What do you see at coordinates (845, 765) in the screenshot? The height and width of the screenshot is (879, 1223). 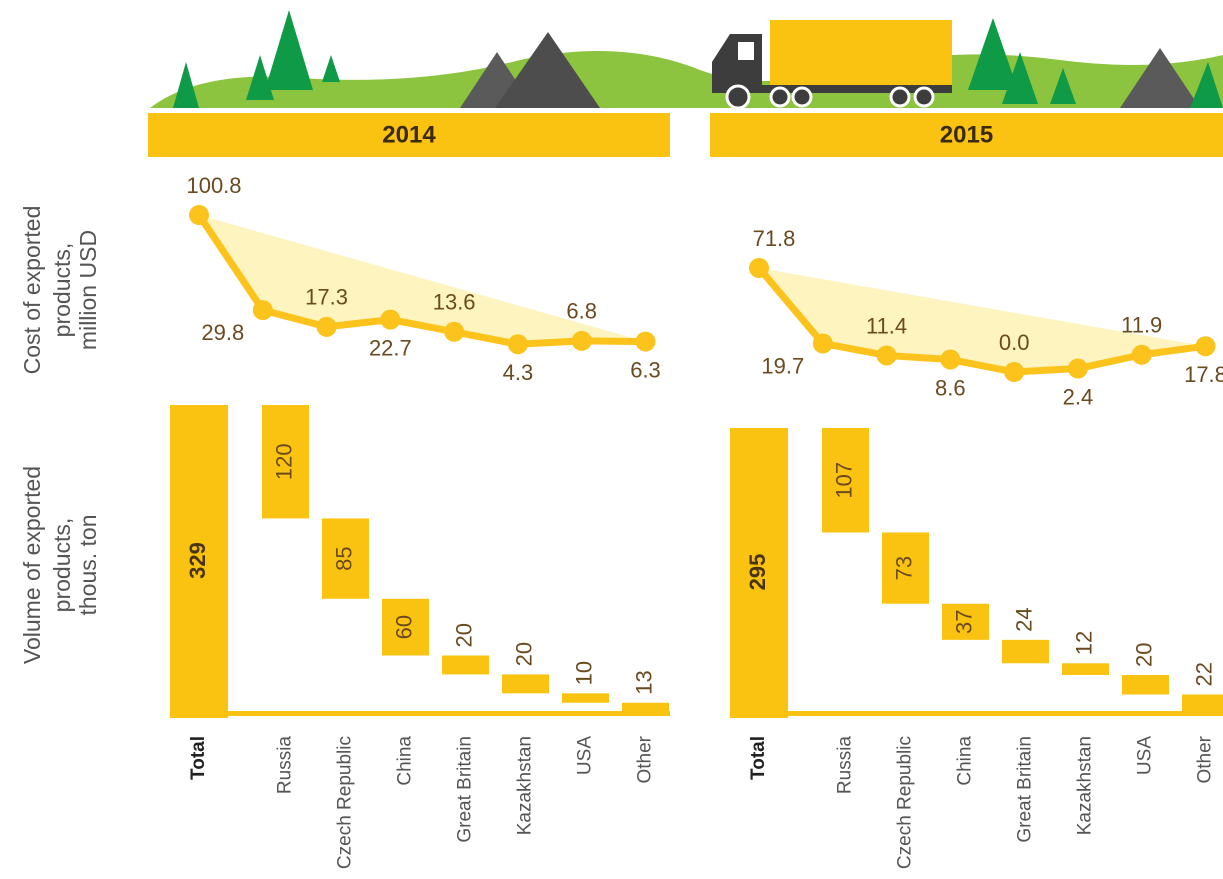 I see `x-tick-label: Russia` at bounding box center [845, 765].